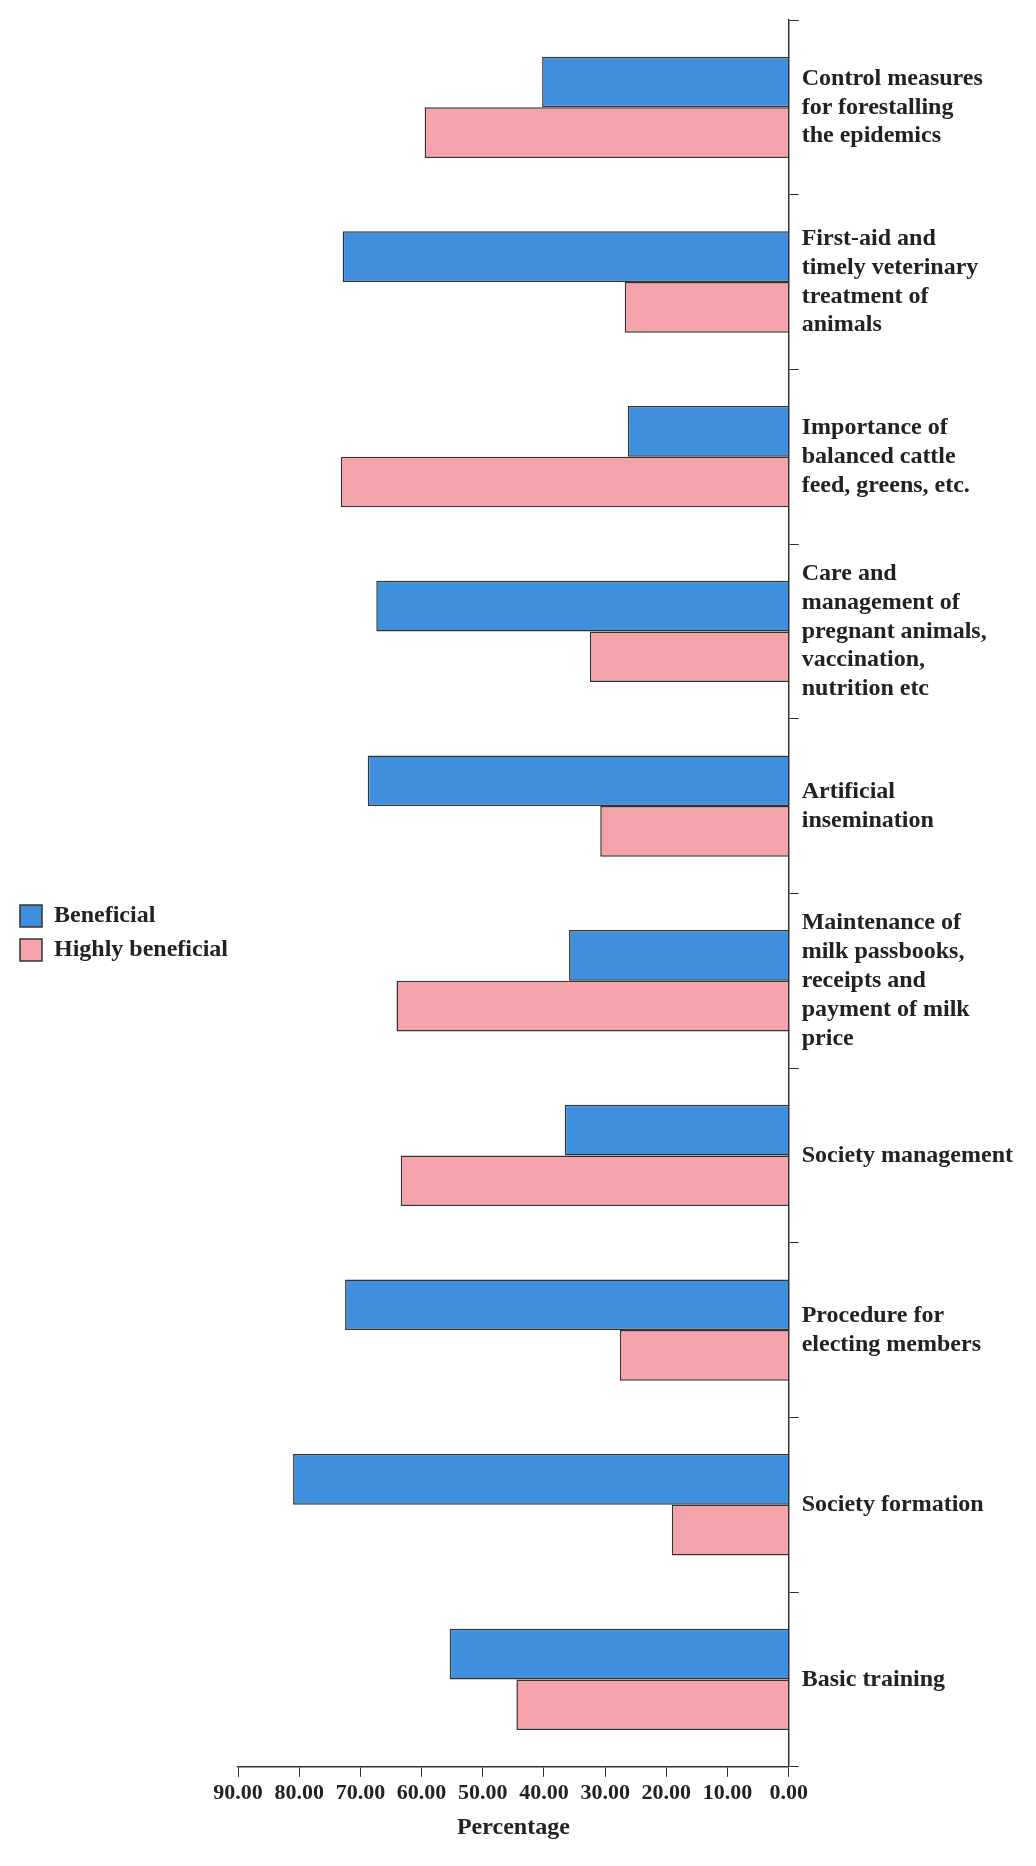  I want to click on legend-label: Beneficial, so click(105, 914).